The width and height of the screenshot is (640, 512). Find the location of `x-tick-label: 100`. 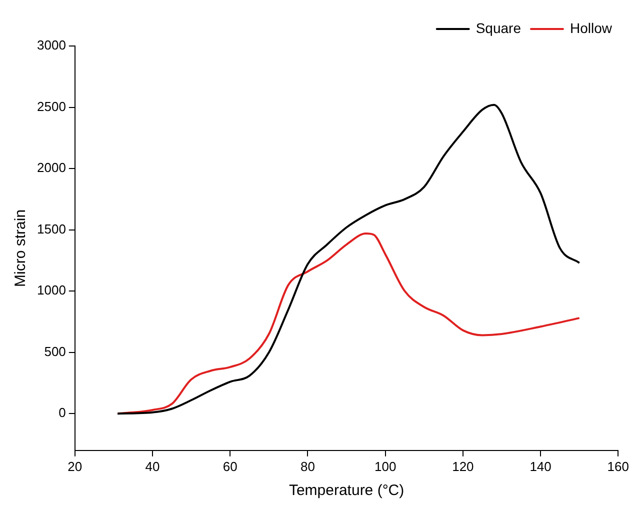

x-tick-label: 100 is located at coordinates (385, 466).